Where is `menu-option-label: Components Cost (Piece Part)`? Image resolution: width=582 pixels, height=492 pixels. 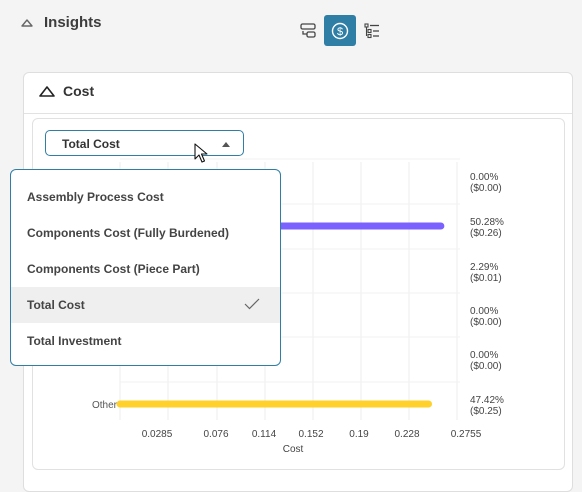
menu-option-label: Components Cost (Piece Part) is located at coordinates (113, 269).